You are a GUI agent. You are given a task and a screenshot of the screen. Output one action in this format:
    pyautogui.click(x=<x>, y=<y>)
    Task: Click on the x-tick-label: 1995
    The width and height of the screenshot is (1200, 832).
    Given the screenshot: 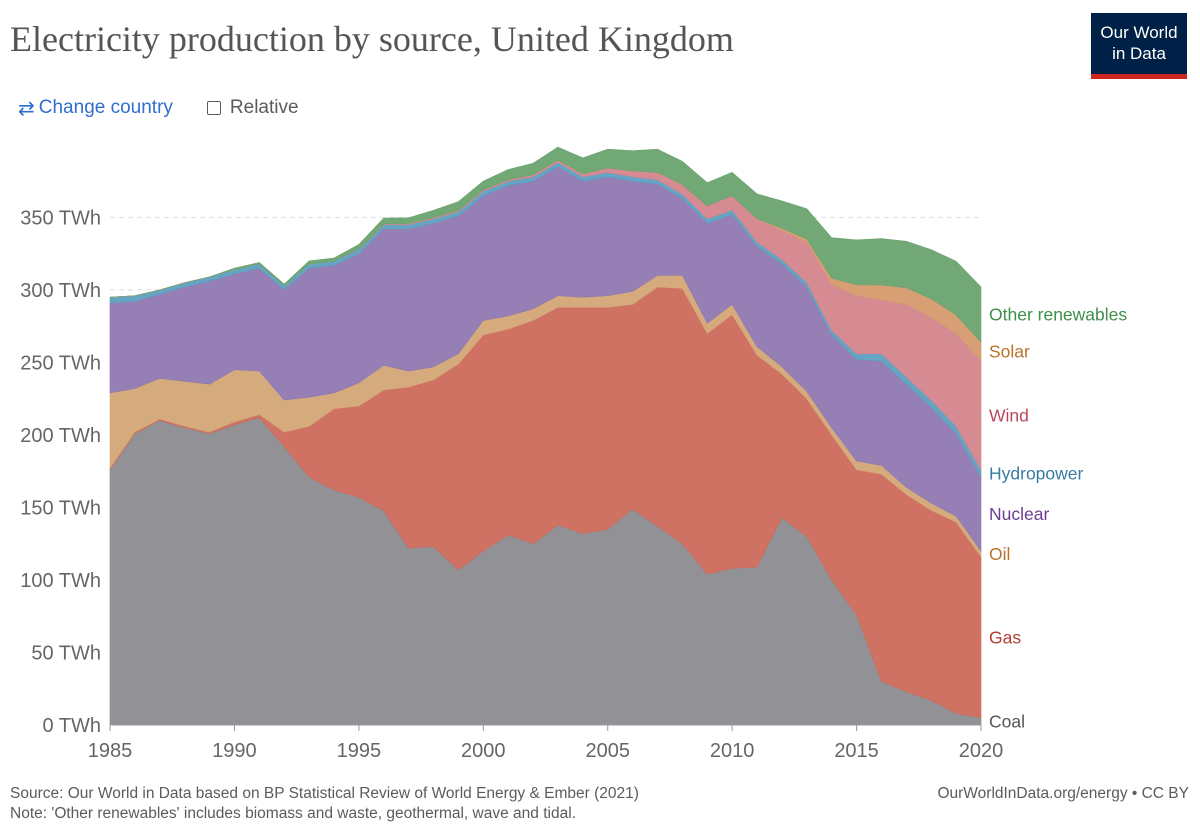 What is the action you would take?
    pyautogui.click(x=359, y=751)
    